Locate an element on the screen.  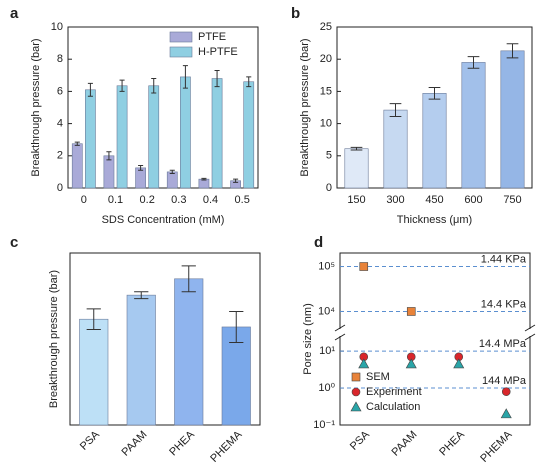
y-tick-label: 10⁵ is located at coordinates (326, 266).